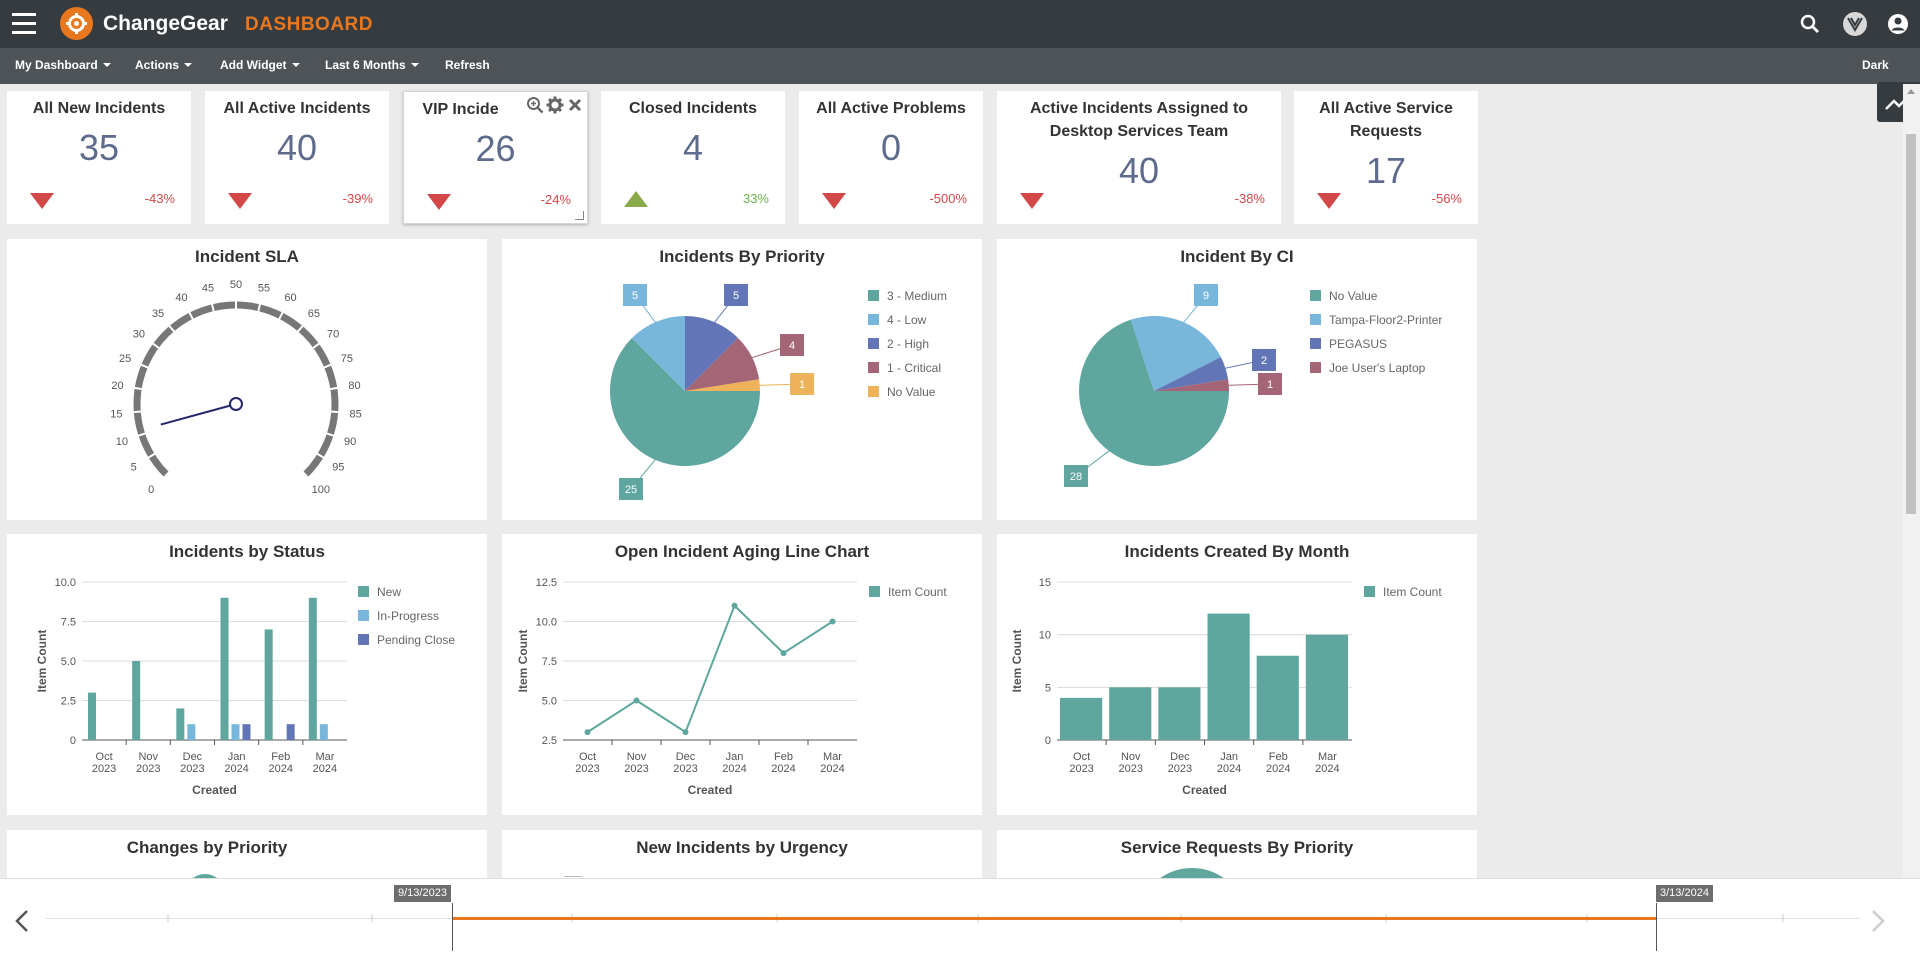 This screenshot has width=1920, height=953. I want to click on gauge-arc, so click(236, 389).